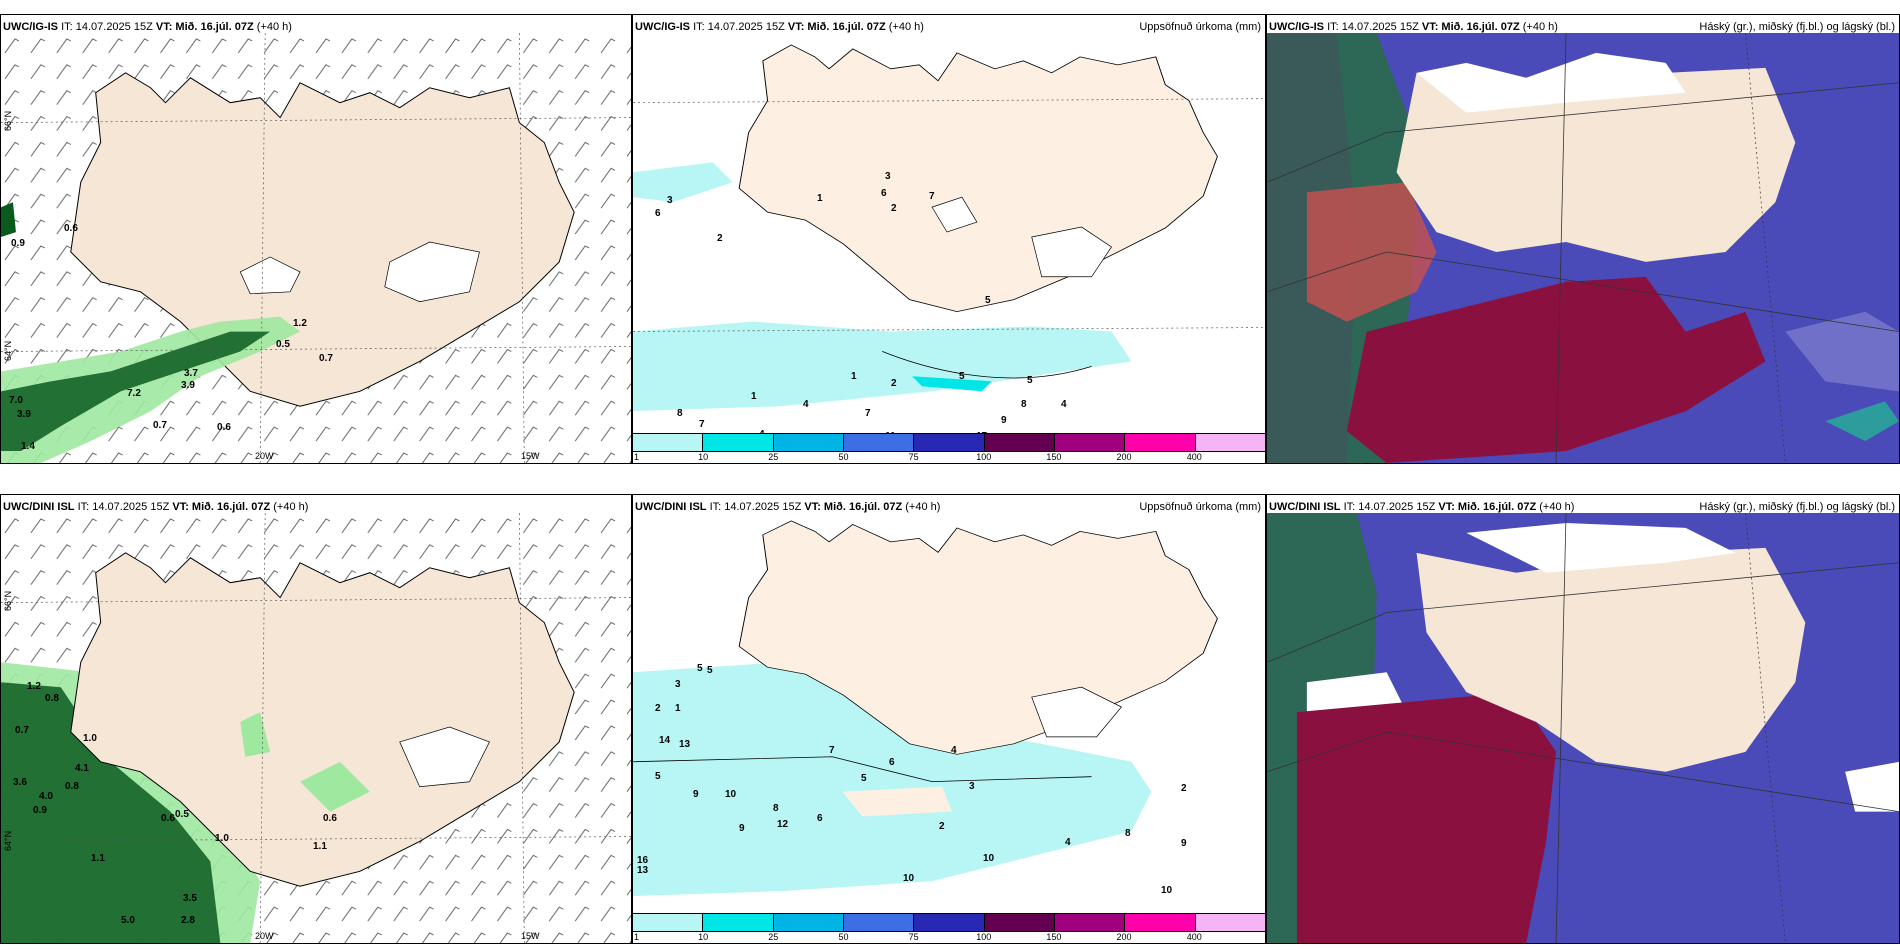 The height and width of the screenshot is (950, 1900). I want to click on value-label: 2.8, so click(188, 920).